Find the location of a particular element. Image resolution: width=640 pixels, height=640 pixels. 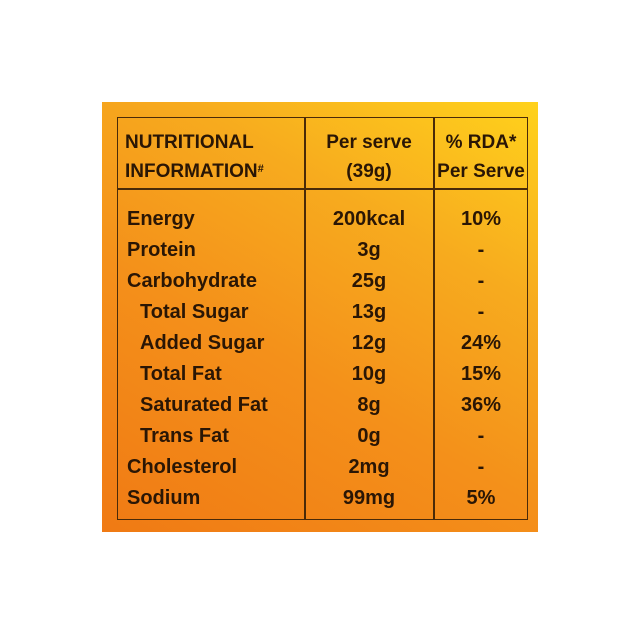

header-text: (39g) is located at coordinates (369, 171).